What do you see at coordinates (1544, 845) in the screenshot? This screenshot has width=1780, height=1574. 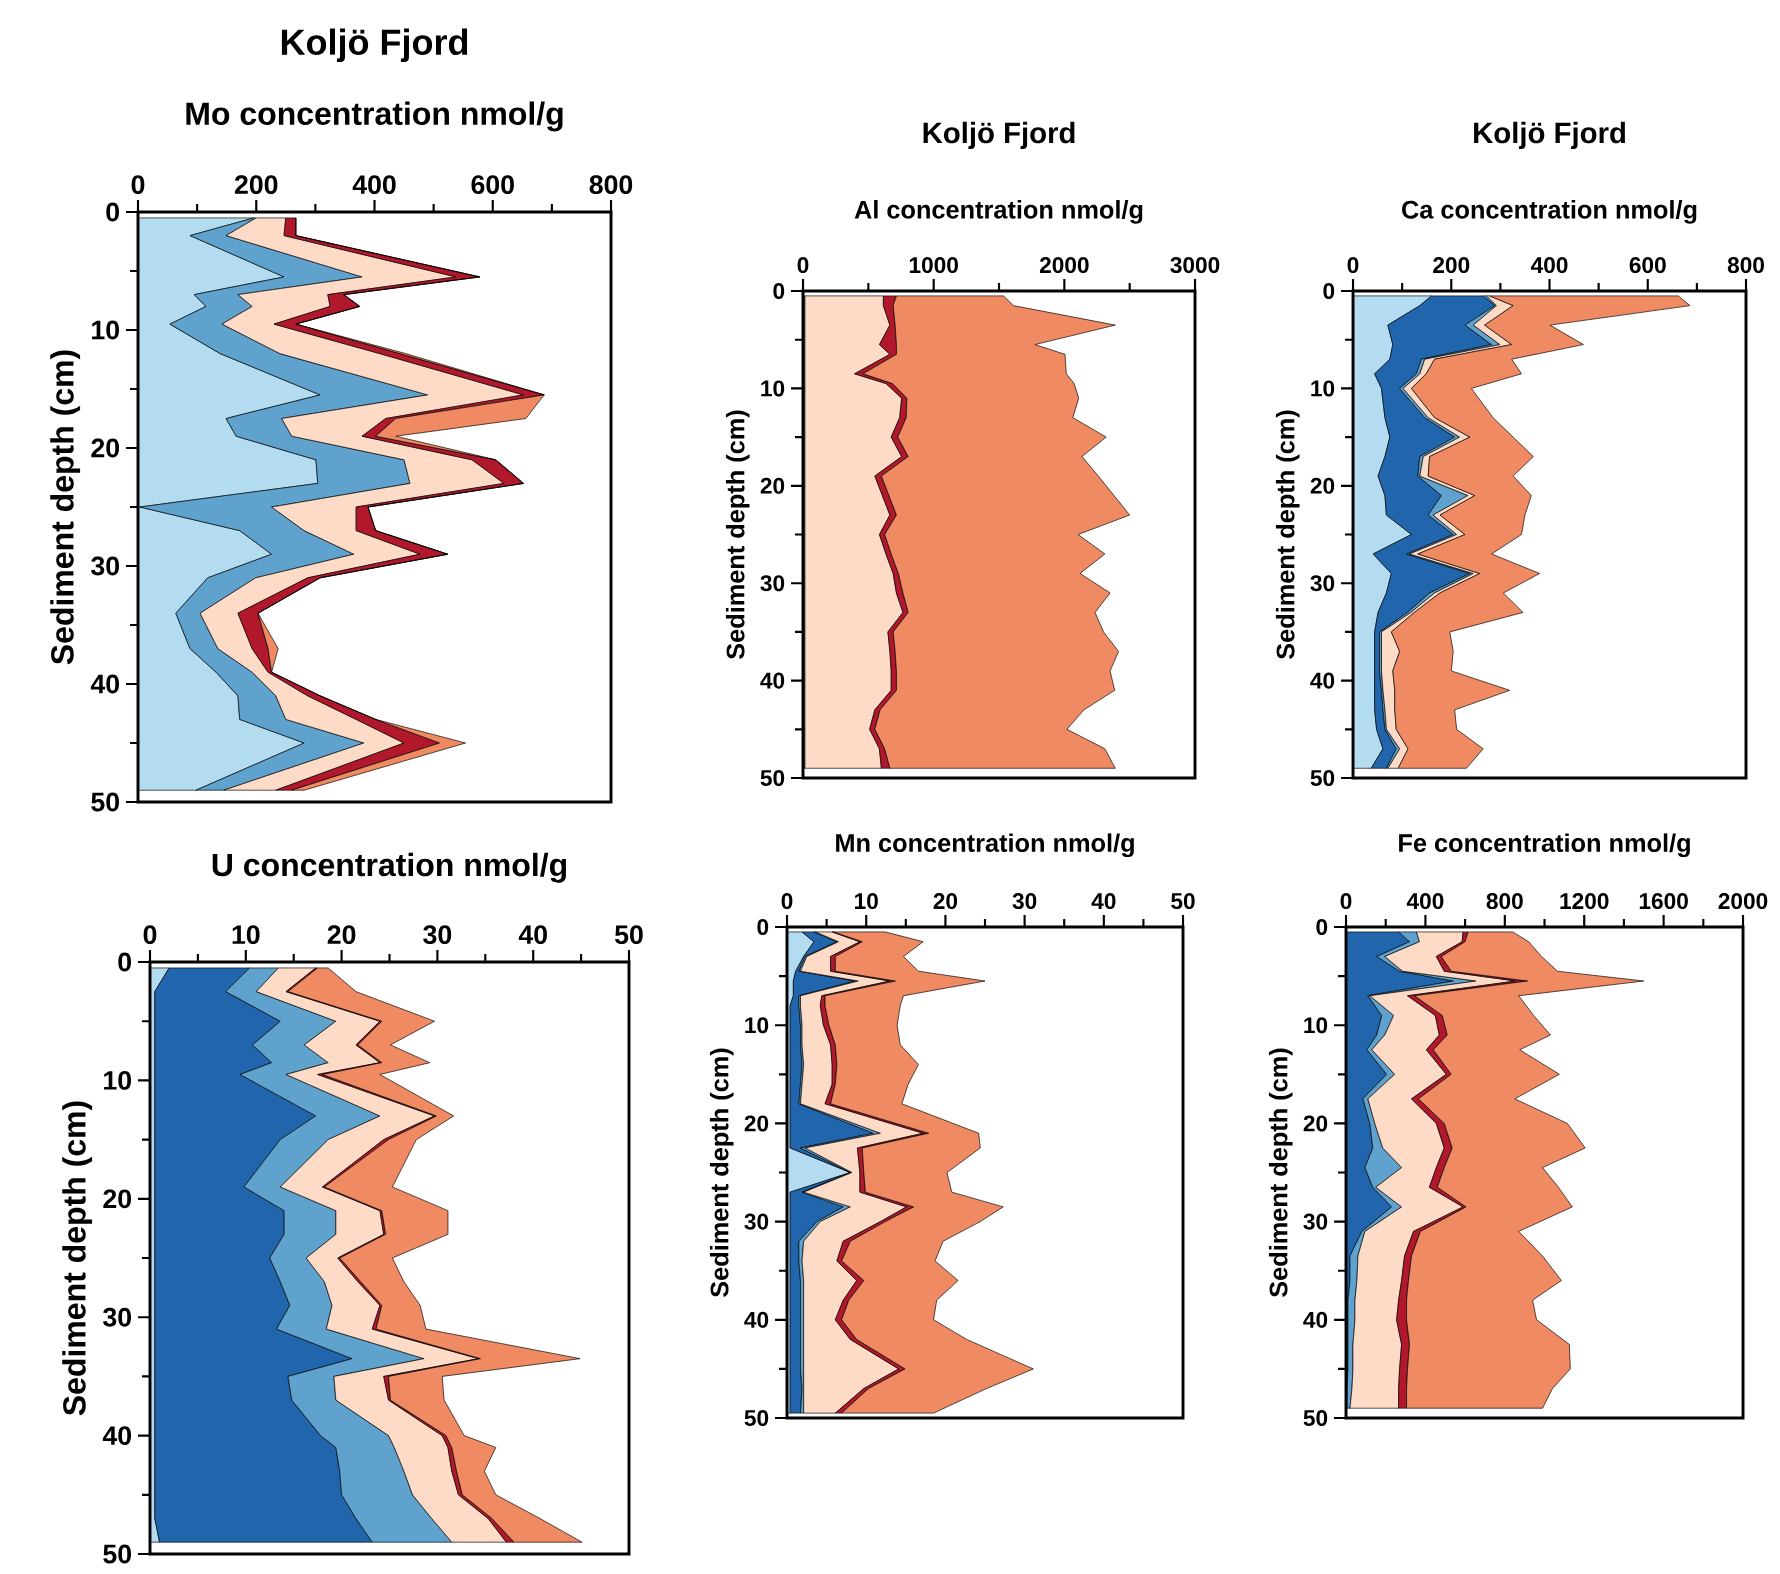 I see `x-axis-title: Fe concentration nmol/g` at bounding box center [1544, 845].